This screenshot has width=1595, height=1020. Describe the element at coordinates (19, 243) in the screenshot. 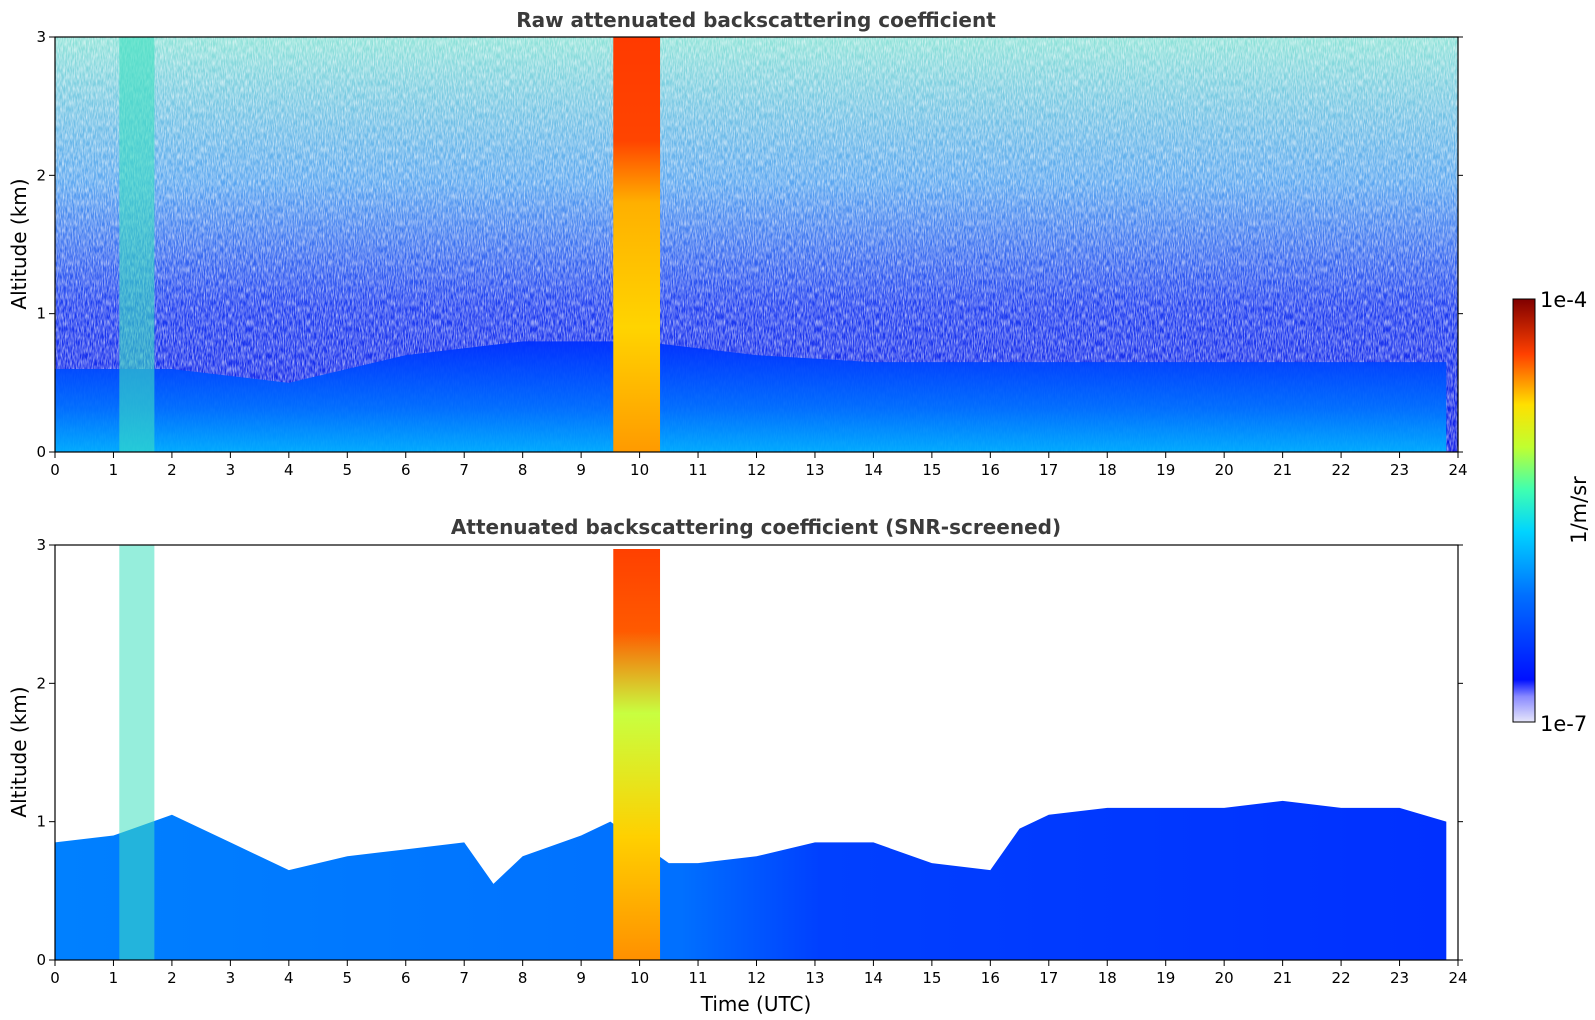

I see `top-y-axis-label: Altitude (km)` at that location.